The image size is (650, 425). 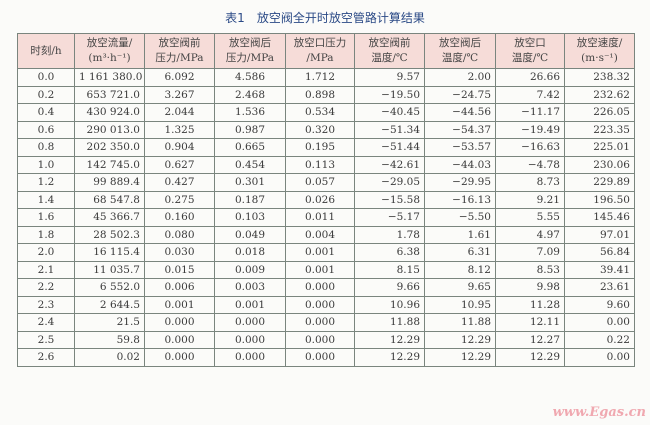 I want to click on column-header-line2: (m·s⁻¹), so click(x=599, y=58).